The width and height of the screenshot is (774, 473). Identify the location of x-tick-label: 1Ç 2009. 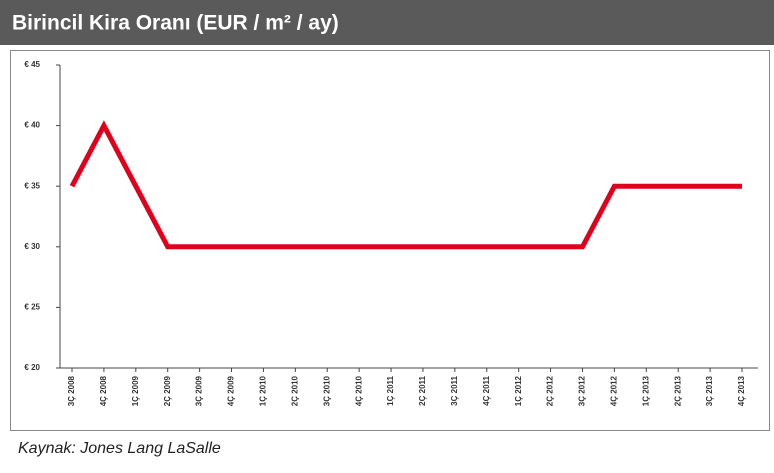
(135, 390).